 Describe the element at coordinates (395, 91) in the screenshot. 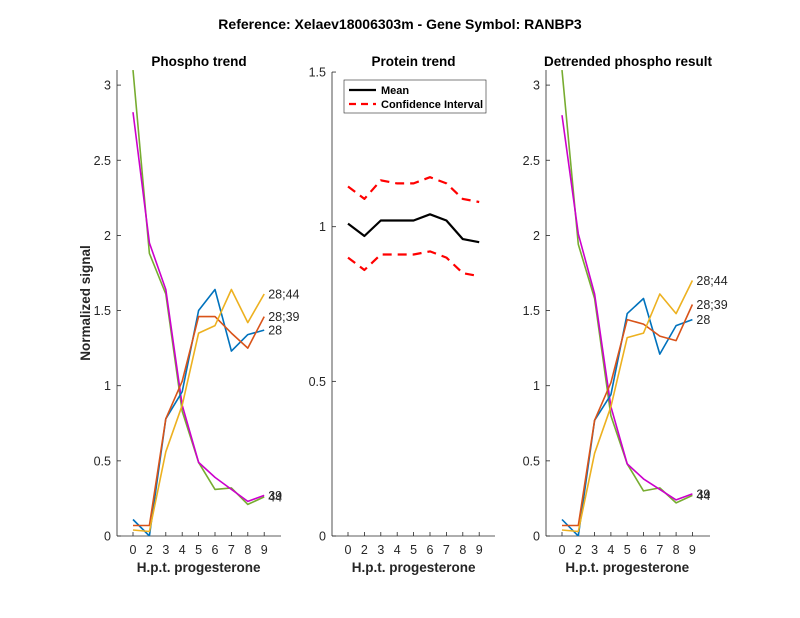

I see `legend-label-mean: Mean` at that location.